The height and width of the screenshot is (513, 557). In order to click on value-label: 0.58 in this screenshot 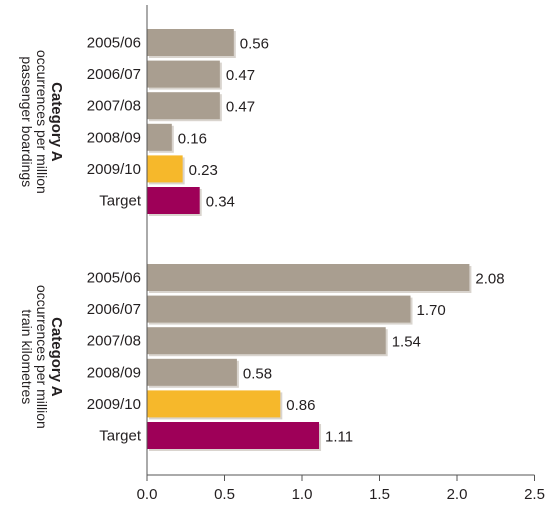, I will do `click(257, 373)`.